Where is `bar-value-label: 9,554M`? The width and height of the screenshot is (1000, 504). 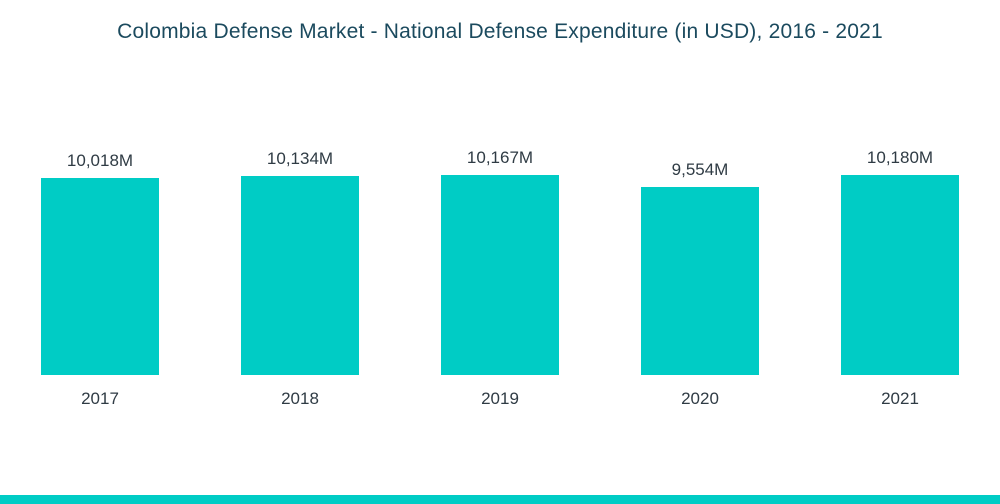 bar-value-label: 9,554M is located at coordinates (700, 169).